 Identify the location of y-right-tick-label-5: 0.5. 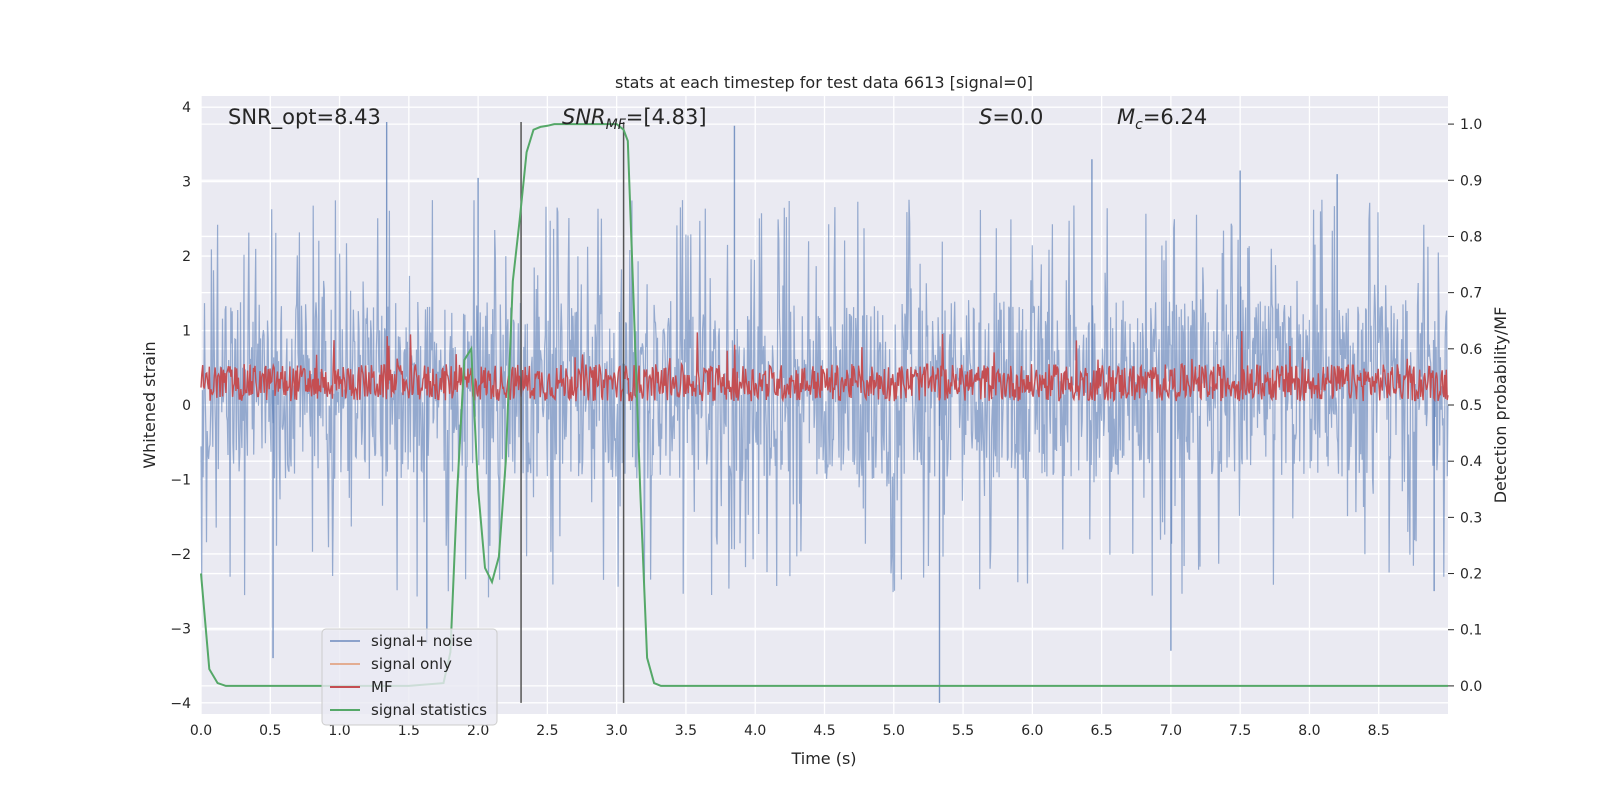
(1471, 406).